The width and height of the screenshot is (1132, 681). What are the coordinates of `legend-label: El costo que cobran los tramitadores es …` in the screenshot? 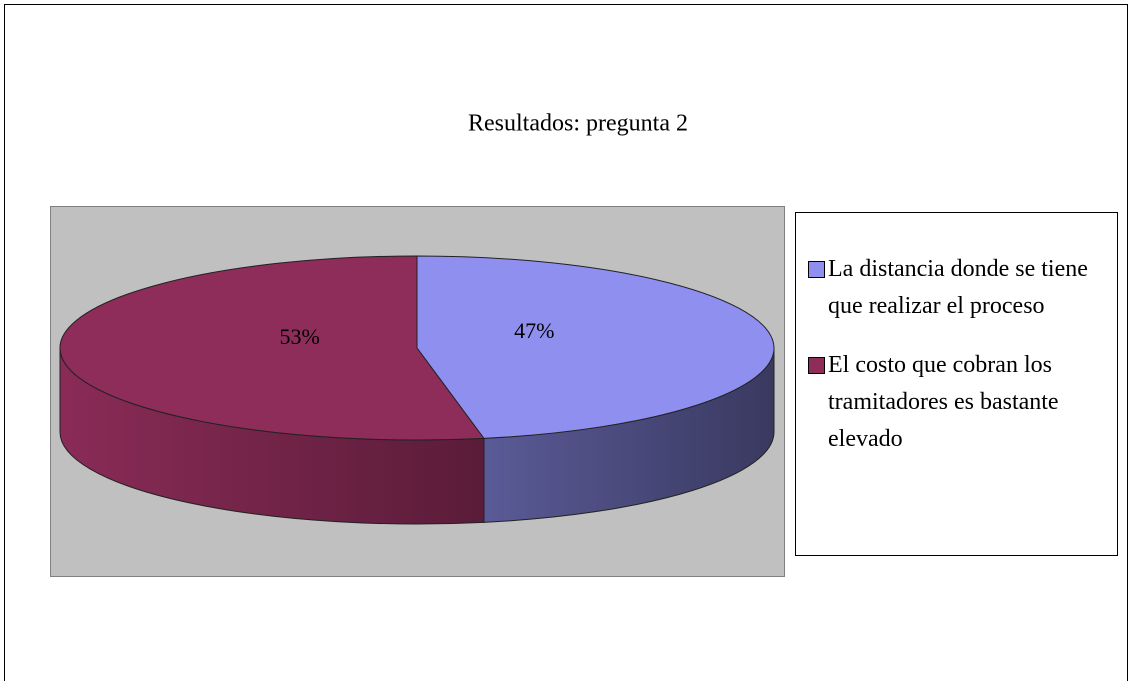 It's located at (943, 402).